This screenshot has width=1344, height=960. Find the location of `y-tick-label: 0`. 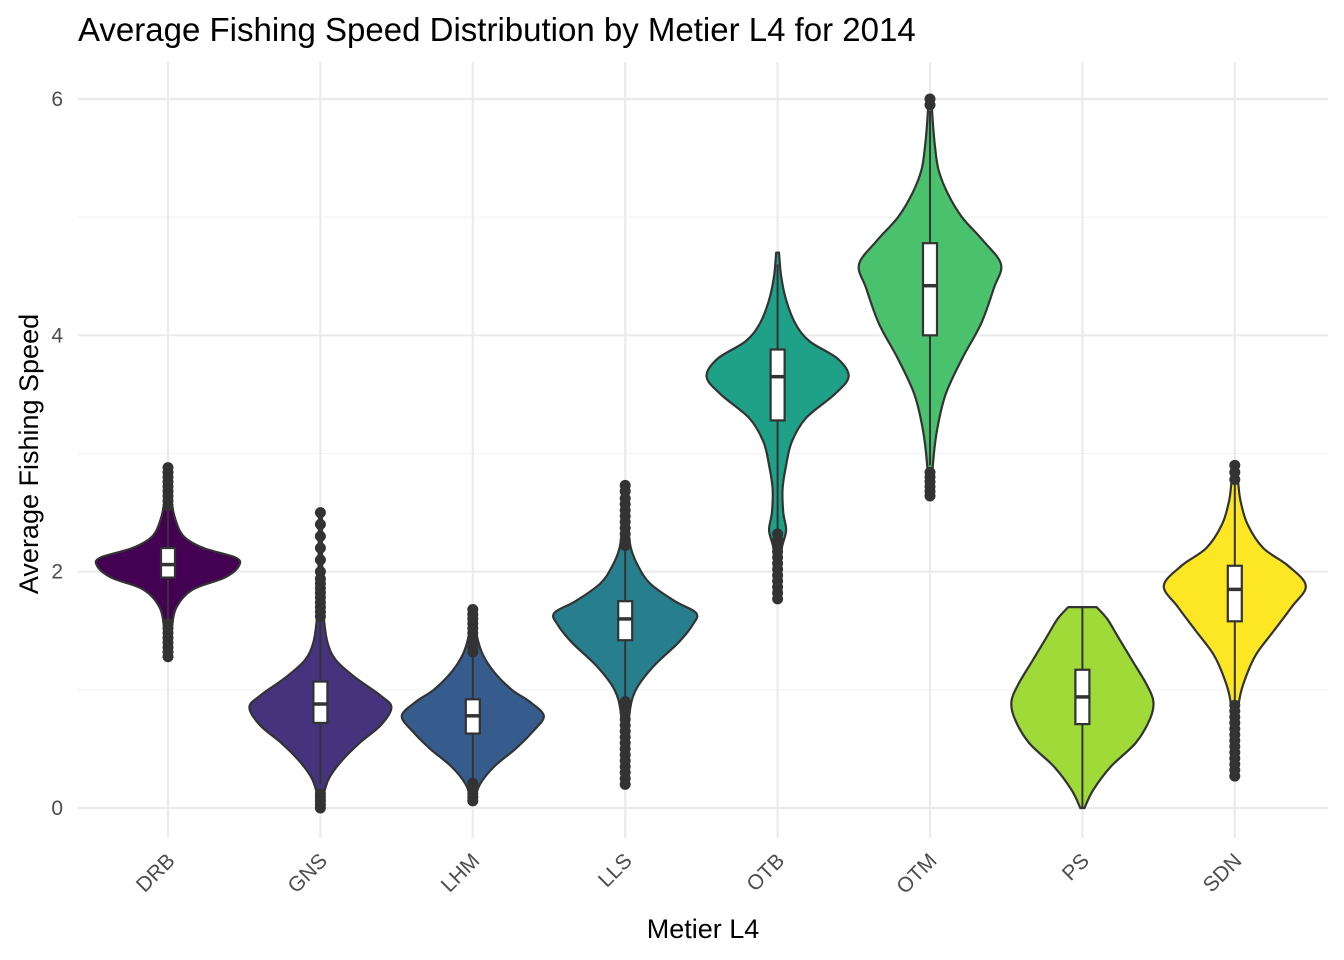

y-tick-label: 0 is located at coordinates (57, 808).